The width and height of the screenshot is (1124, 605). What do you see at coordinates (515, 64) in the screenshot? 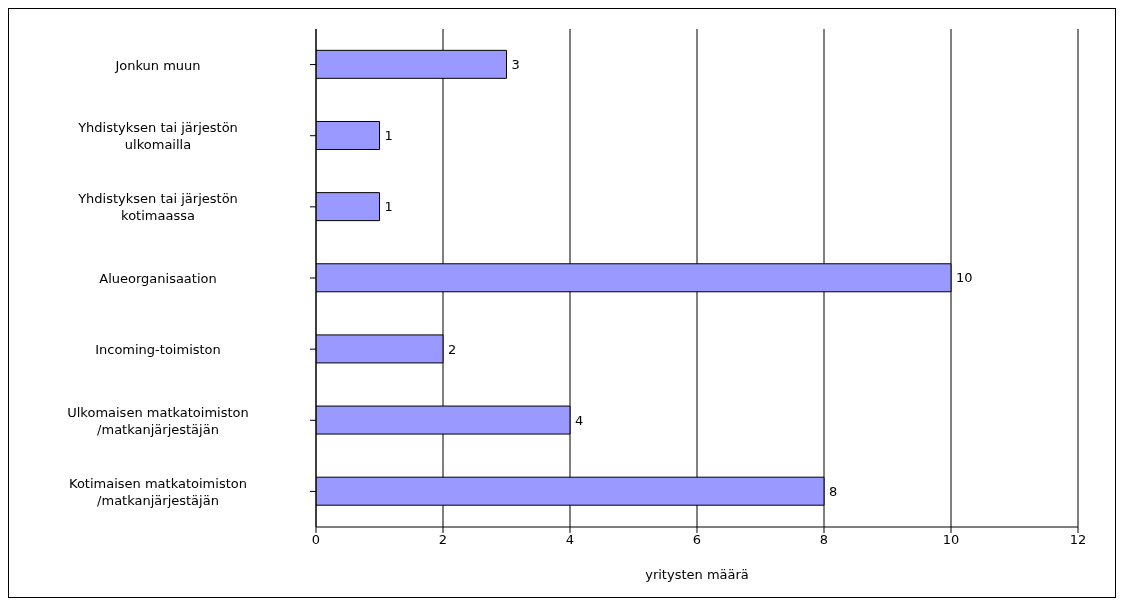
I see `data-label: 3` at bounding box center [515, 64].